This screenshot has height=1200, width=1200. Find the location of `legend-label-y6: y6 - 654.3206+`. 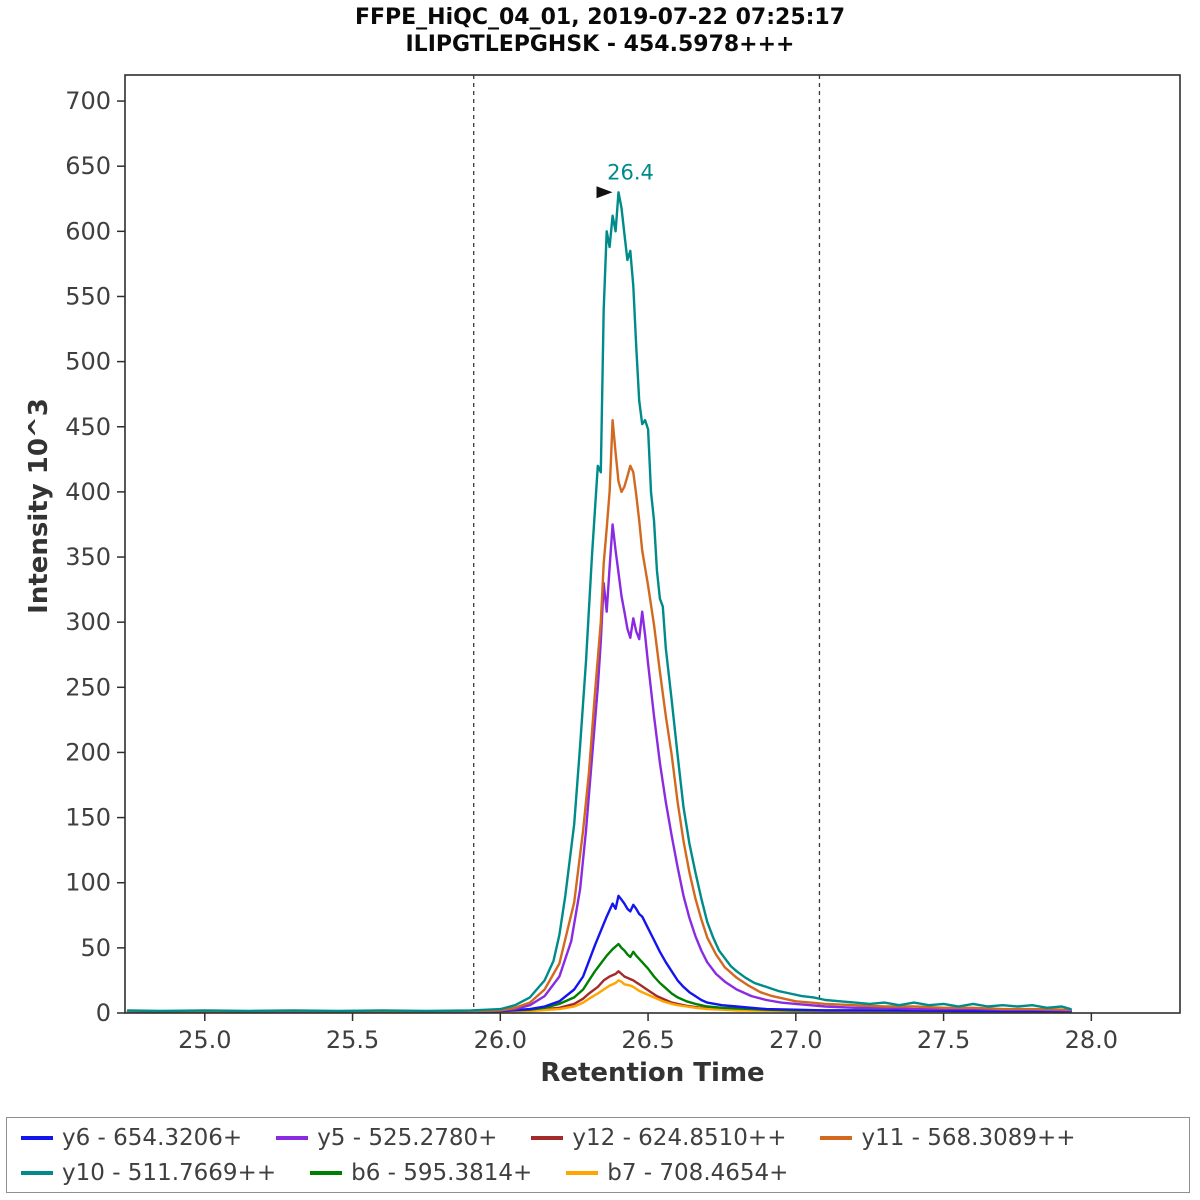

legend-label-y6: y6 - 654.3206+ is located at coordinates (152, 1137).